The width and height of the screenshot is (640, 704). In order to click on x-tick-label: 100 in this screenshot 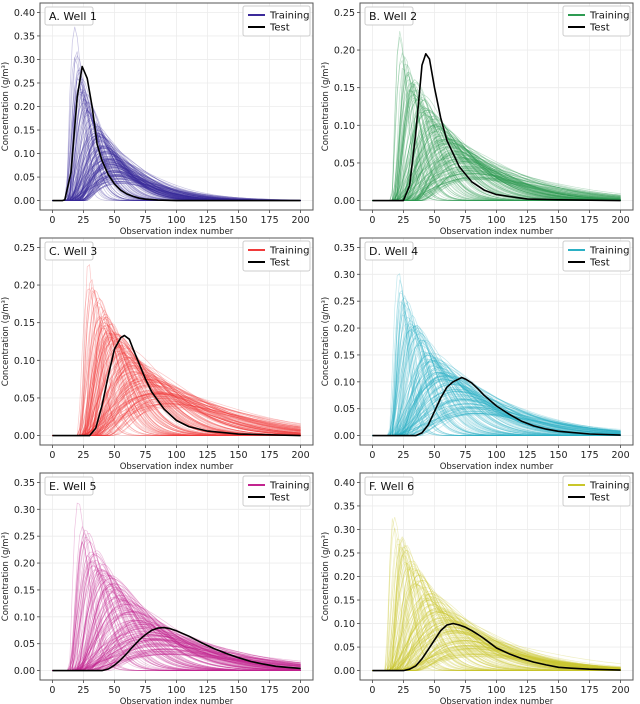, I will do `click(496, 220)`.